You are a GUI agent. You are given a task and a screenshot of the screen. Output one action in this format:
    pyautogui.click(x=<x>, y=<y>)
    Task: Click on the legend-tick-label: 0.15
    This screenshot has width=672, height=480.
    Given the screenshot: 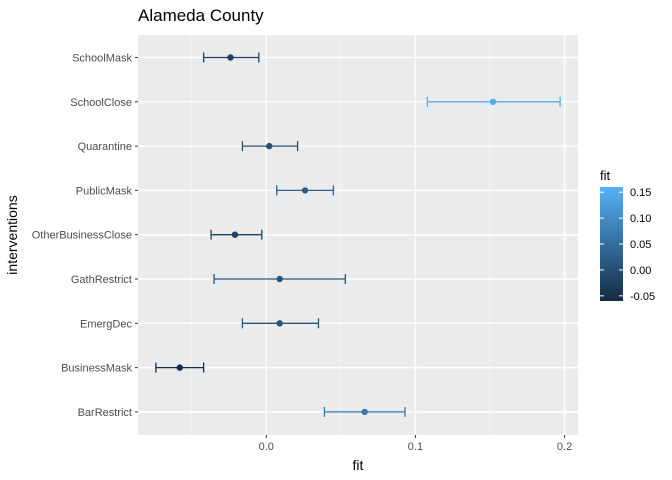 What is the action you would take?
    pyautogui.click(x=640, y=193)
    